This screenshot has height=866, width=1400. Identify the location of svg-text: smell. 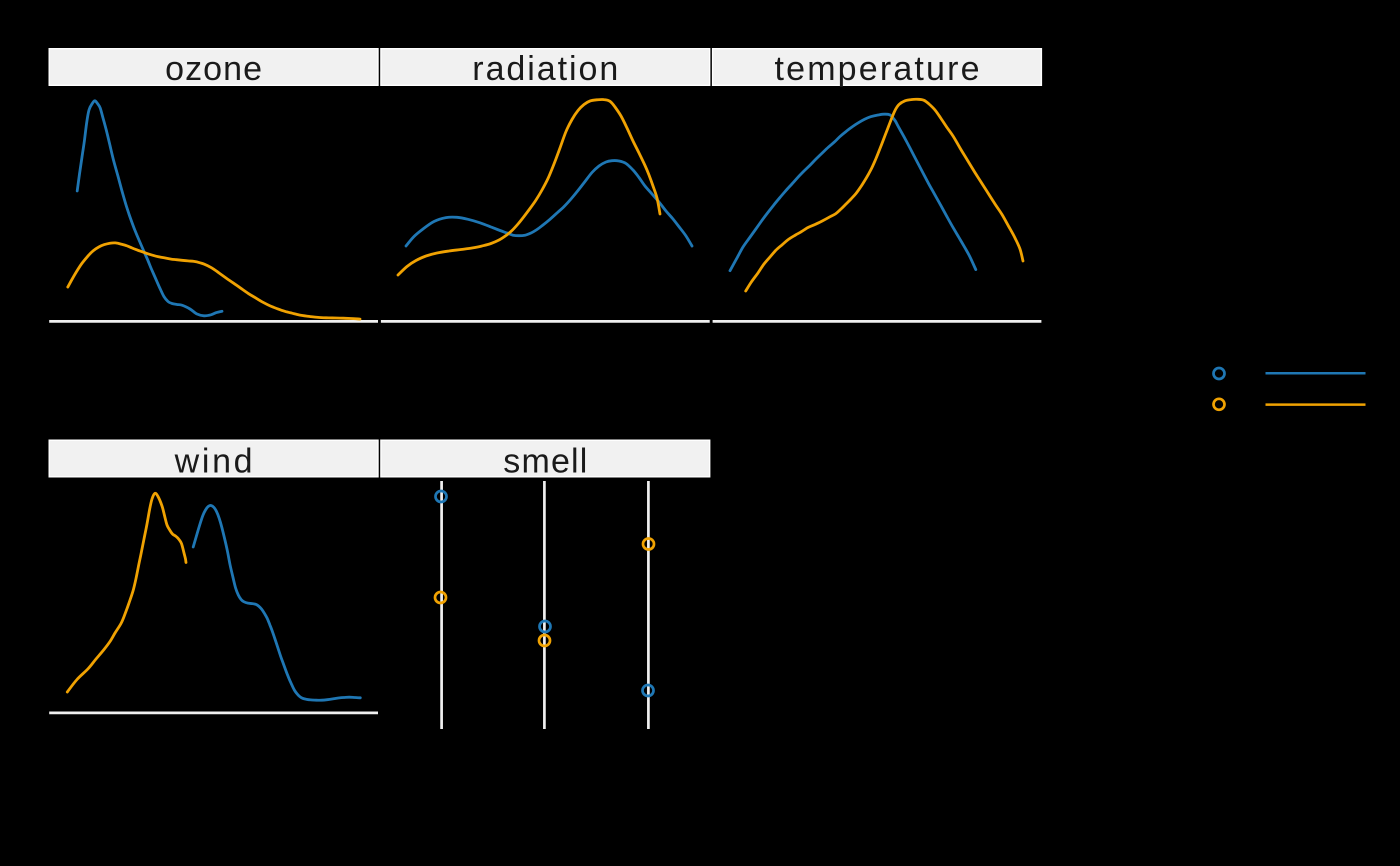
(545, 461).